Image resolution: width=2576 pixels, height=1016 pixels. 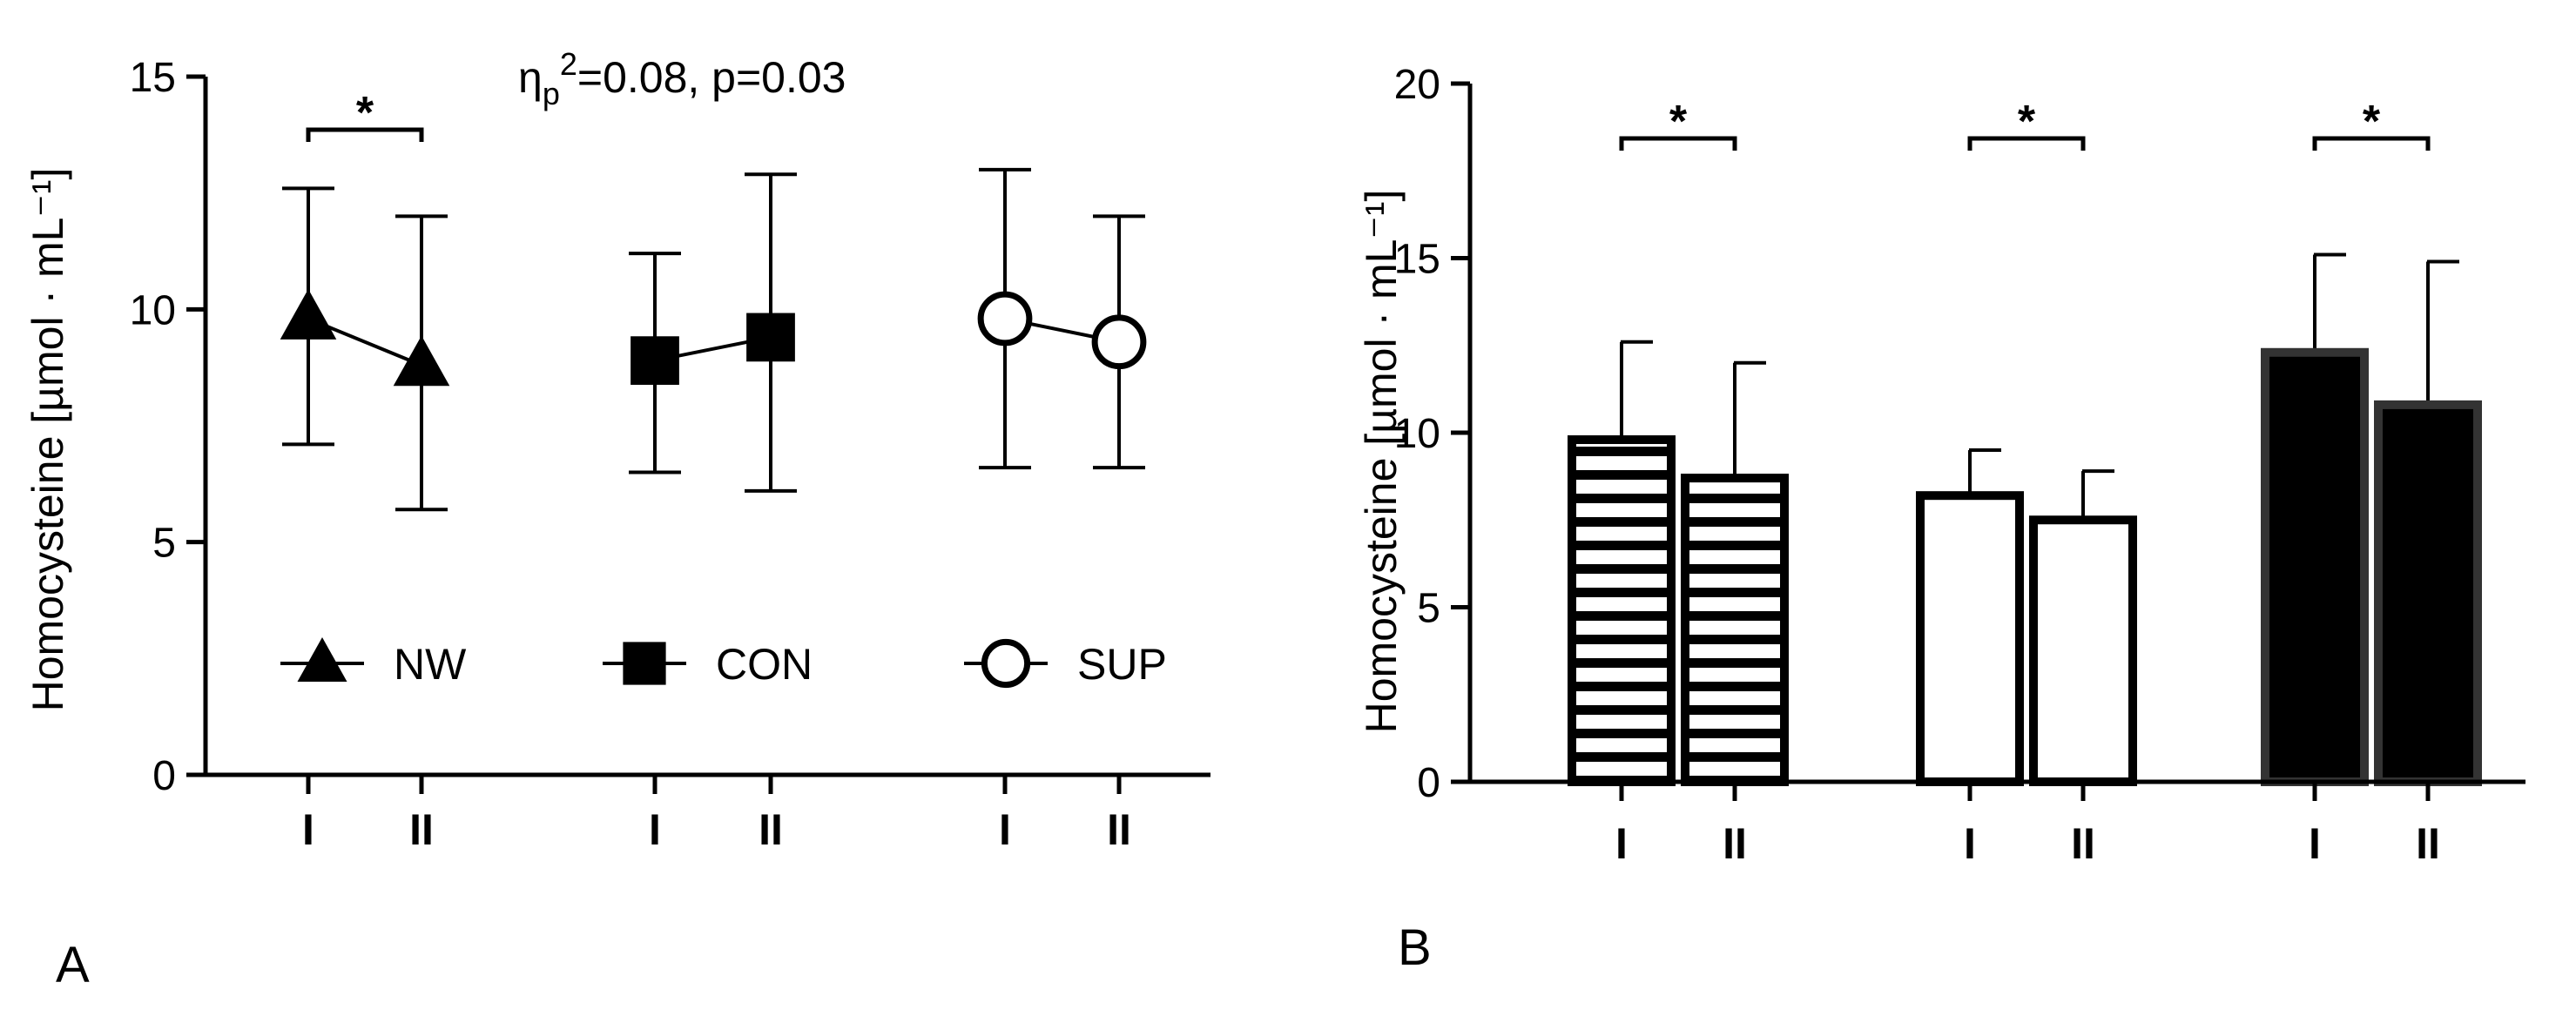 What do you see at coordinates (322, 659) in the screenshot?
I see `legend-marker-nw` at bounding box center [322, 659].